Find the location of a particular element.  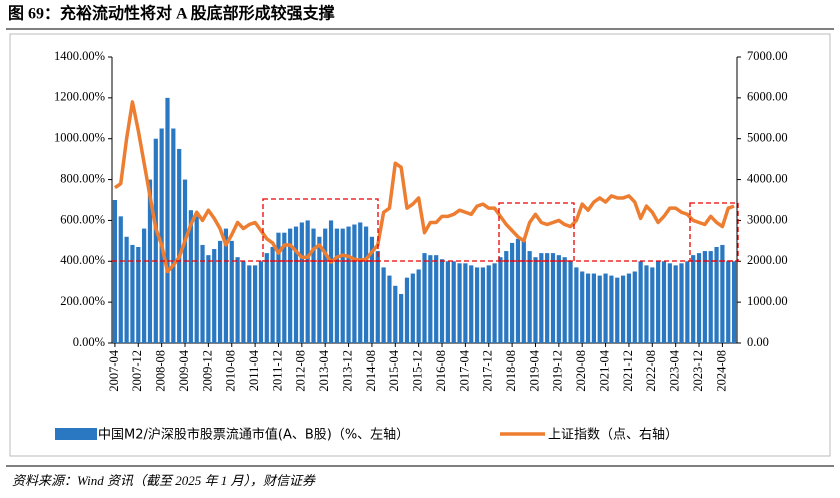

y2-tick-label: 7000.00 is located at coordinates (767, 56).